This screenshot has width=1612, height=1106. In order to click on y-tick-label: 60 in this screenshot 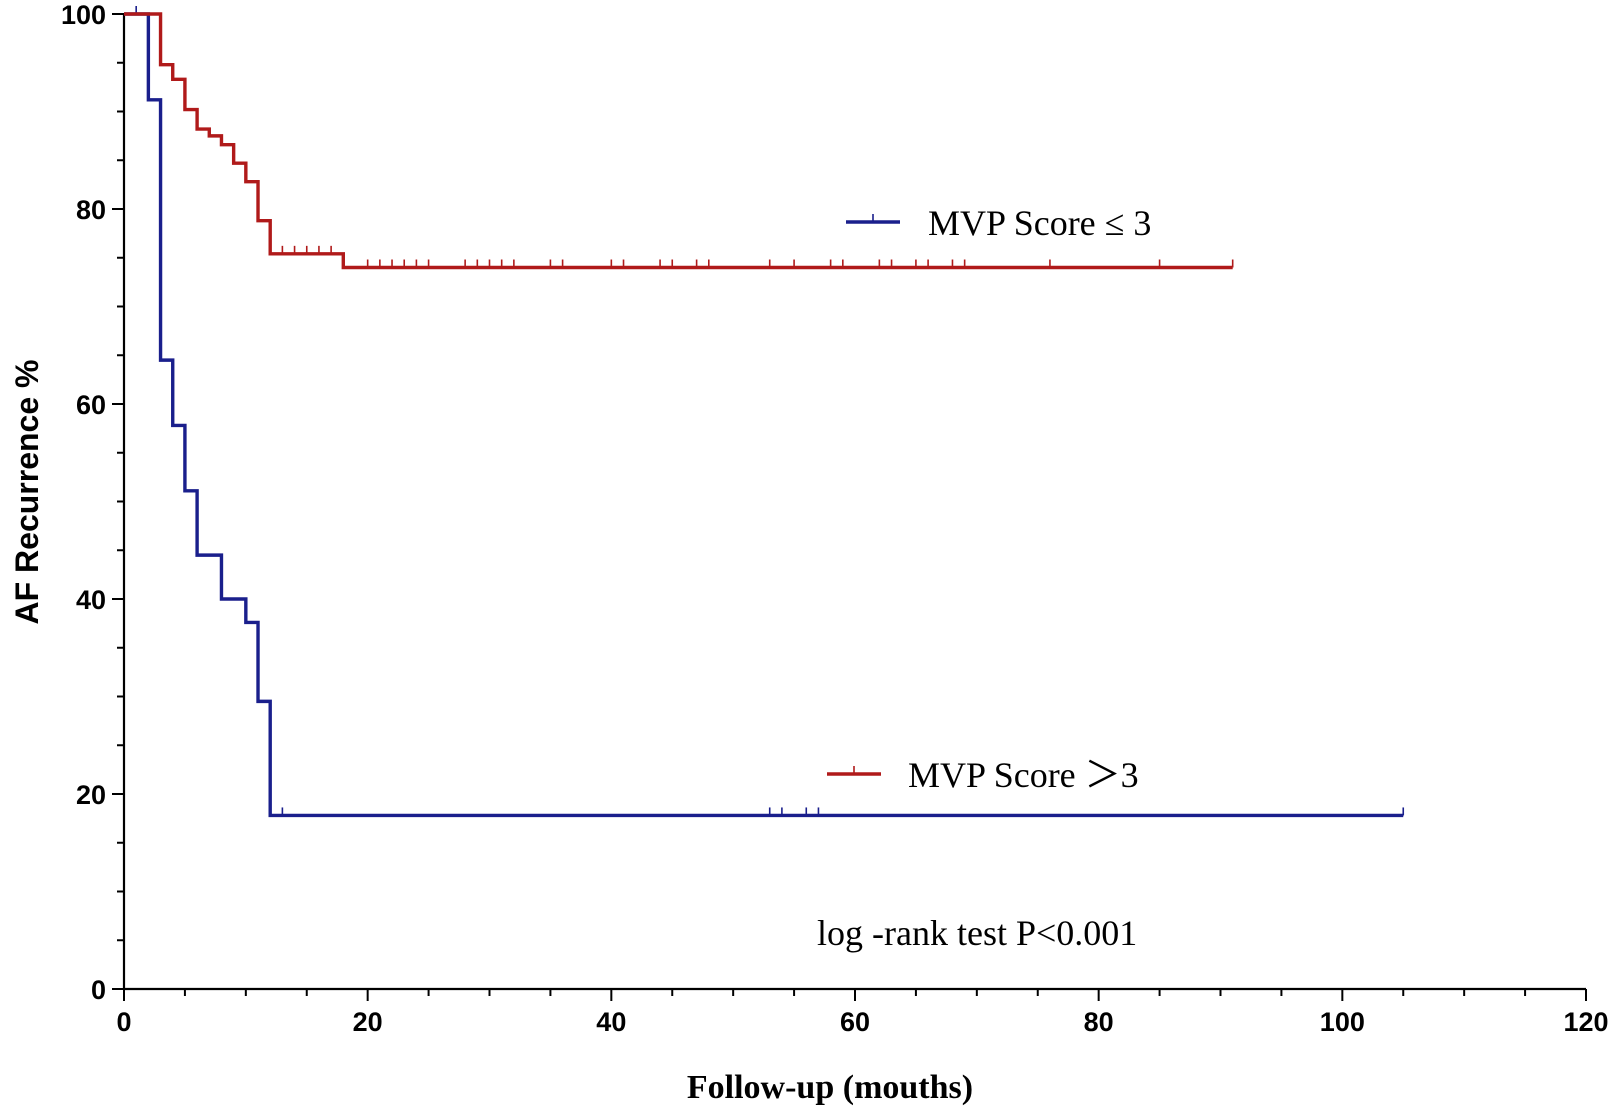, I will do `click(91, 405)`.